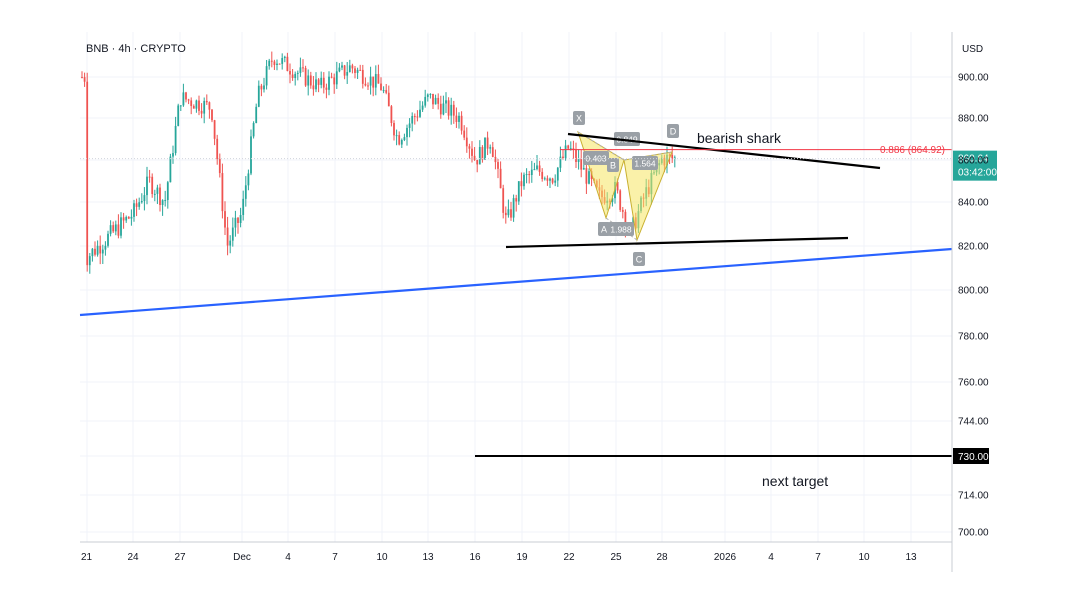 The height and width of the screenshot is (597, 1080). I want to click on target-price-label: 730.00, so click(973, 457).